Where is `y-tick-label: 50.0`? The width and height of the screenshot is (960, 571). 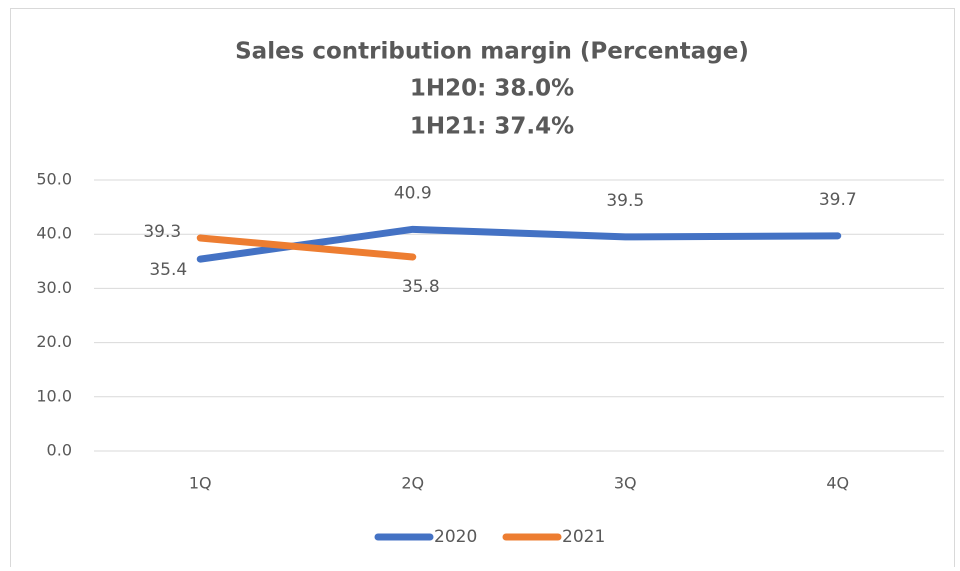 y-tick-label: 50.0 is located at coordinates (54, 179).